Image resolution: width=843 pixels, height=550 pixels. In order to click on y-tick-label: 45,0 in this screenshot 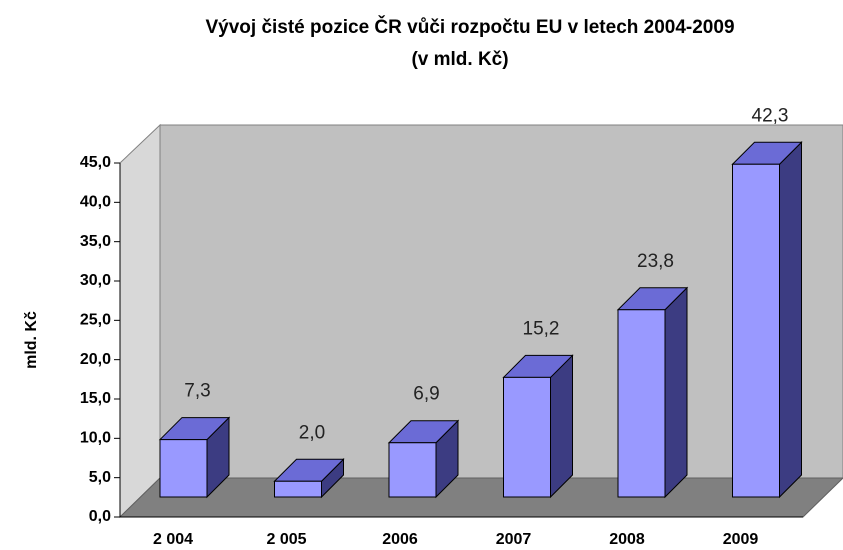, I will do `click(95, 162)`.